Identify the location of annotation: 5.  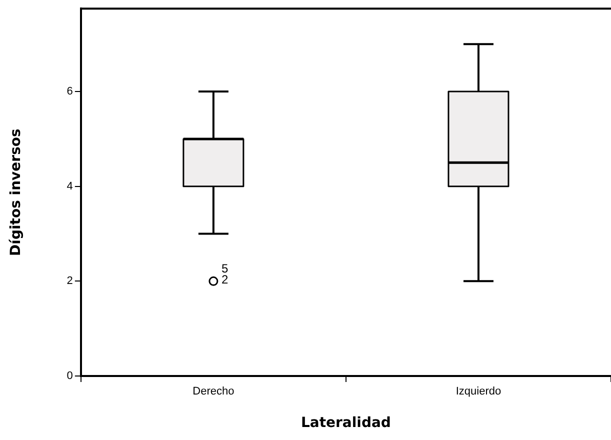
(224, 269).